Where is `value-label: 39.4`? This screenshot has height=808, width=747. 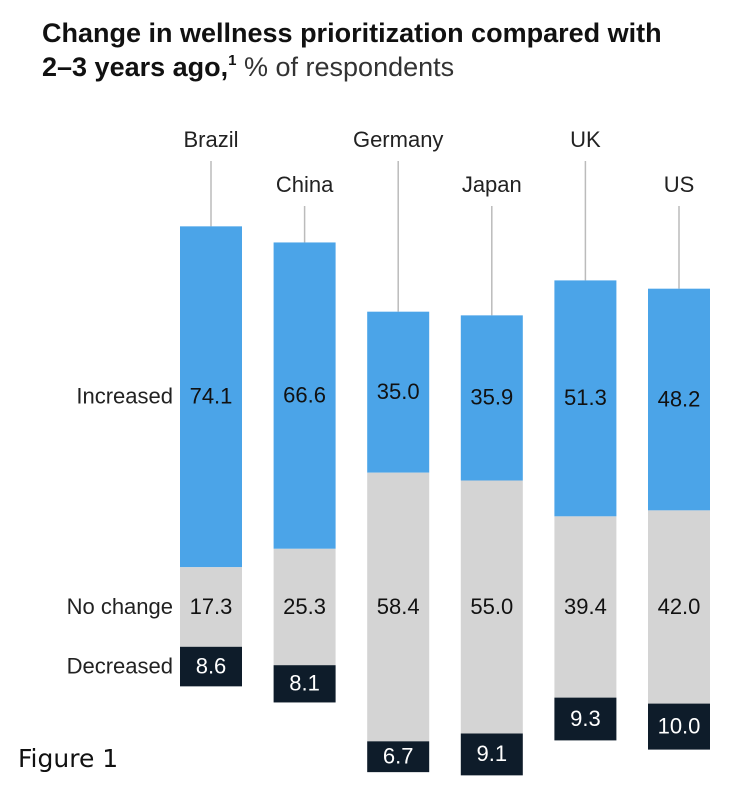 value-label: 39.4 is located at coordinates (585, 606).